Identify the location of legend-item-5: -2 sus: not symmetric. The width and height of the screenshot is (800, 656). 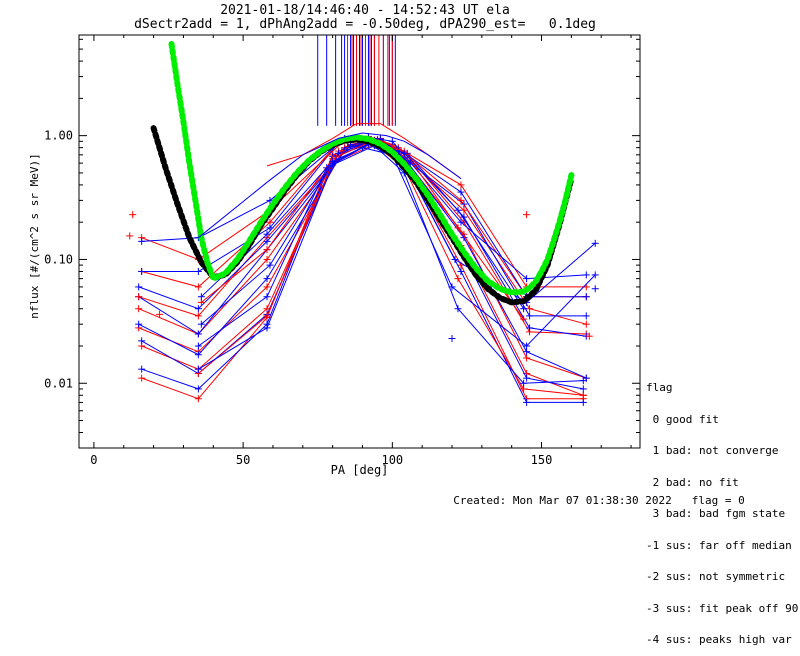
(716, 576).